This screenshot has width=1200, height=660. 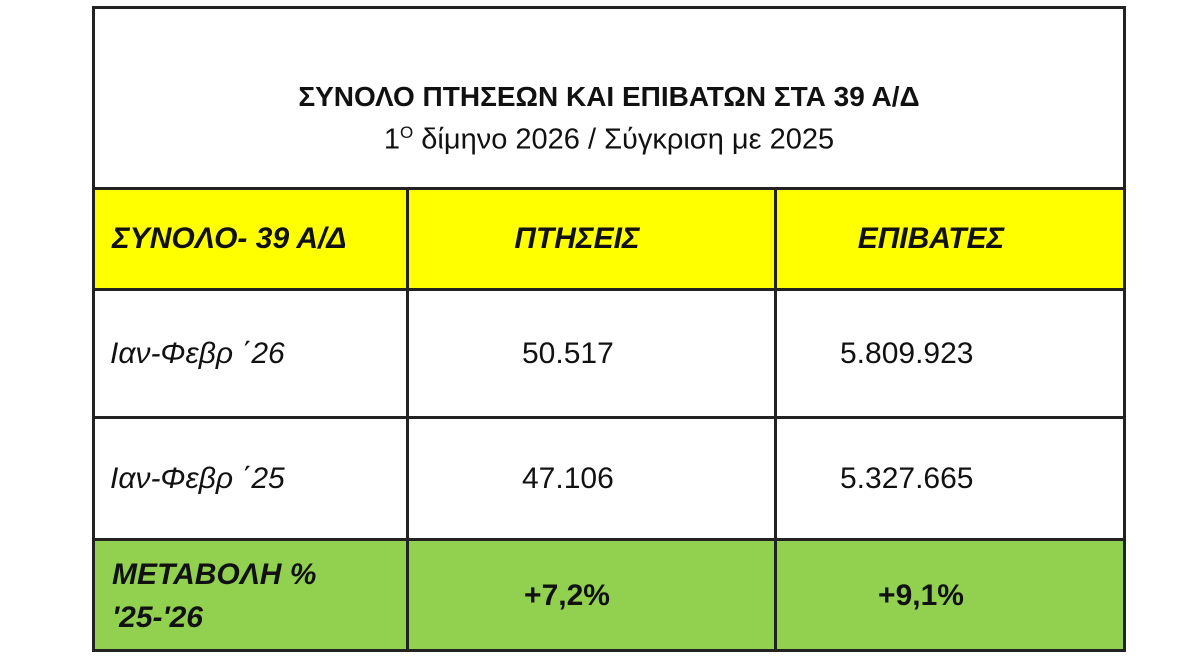 What do you see at coordinates (214, 596) in the screenshot?
I see `change-label: ΜΕΤΑΒΟΛΗ % '25-'26` at bounding box center [214, 596].